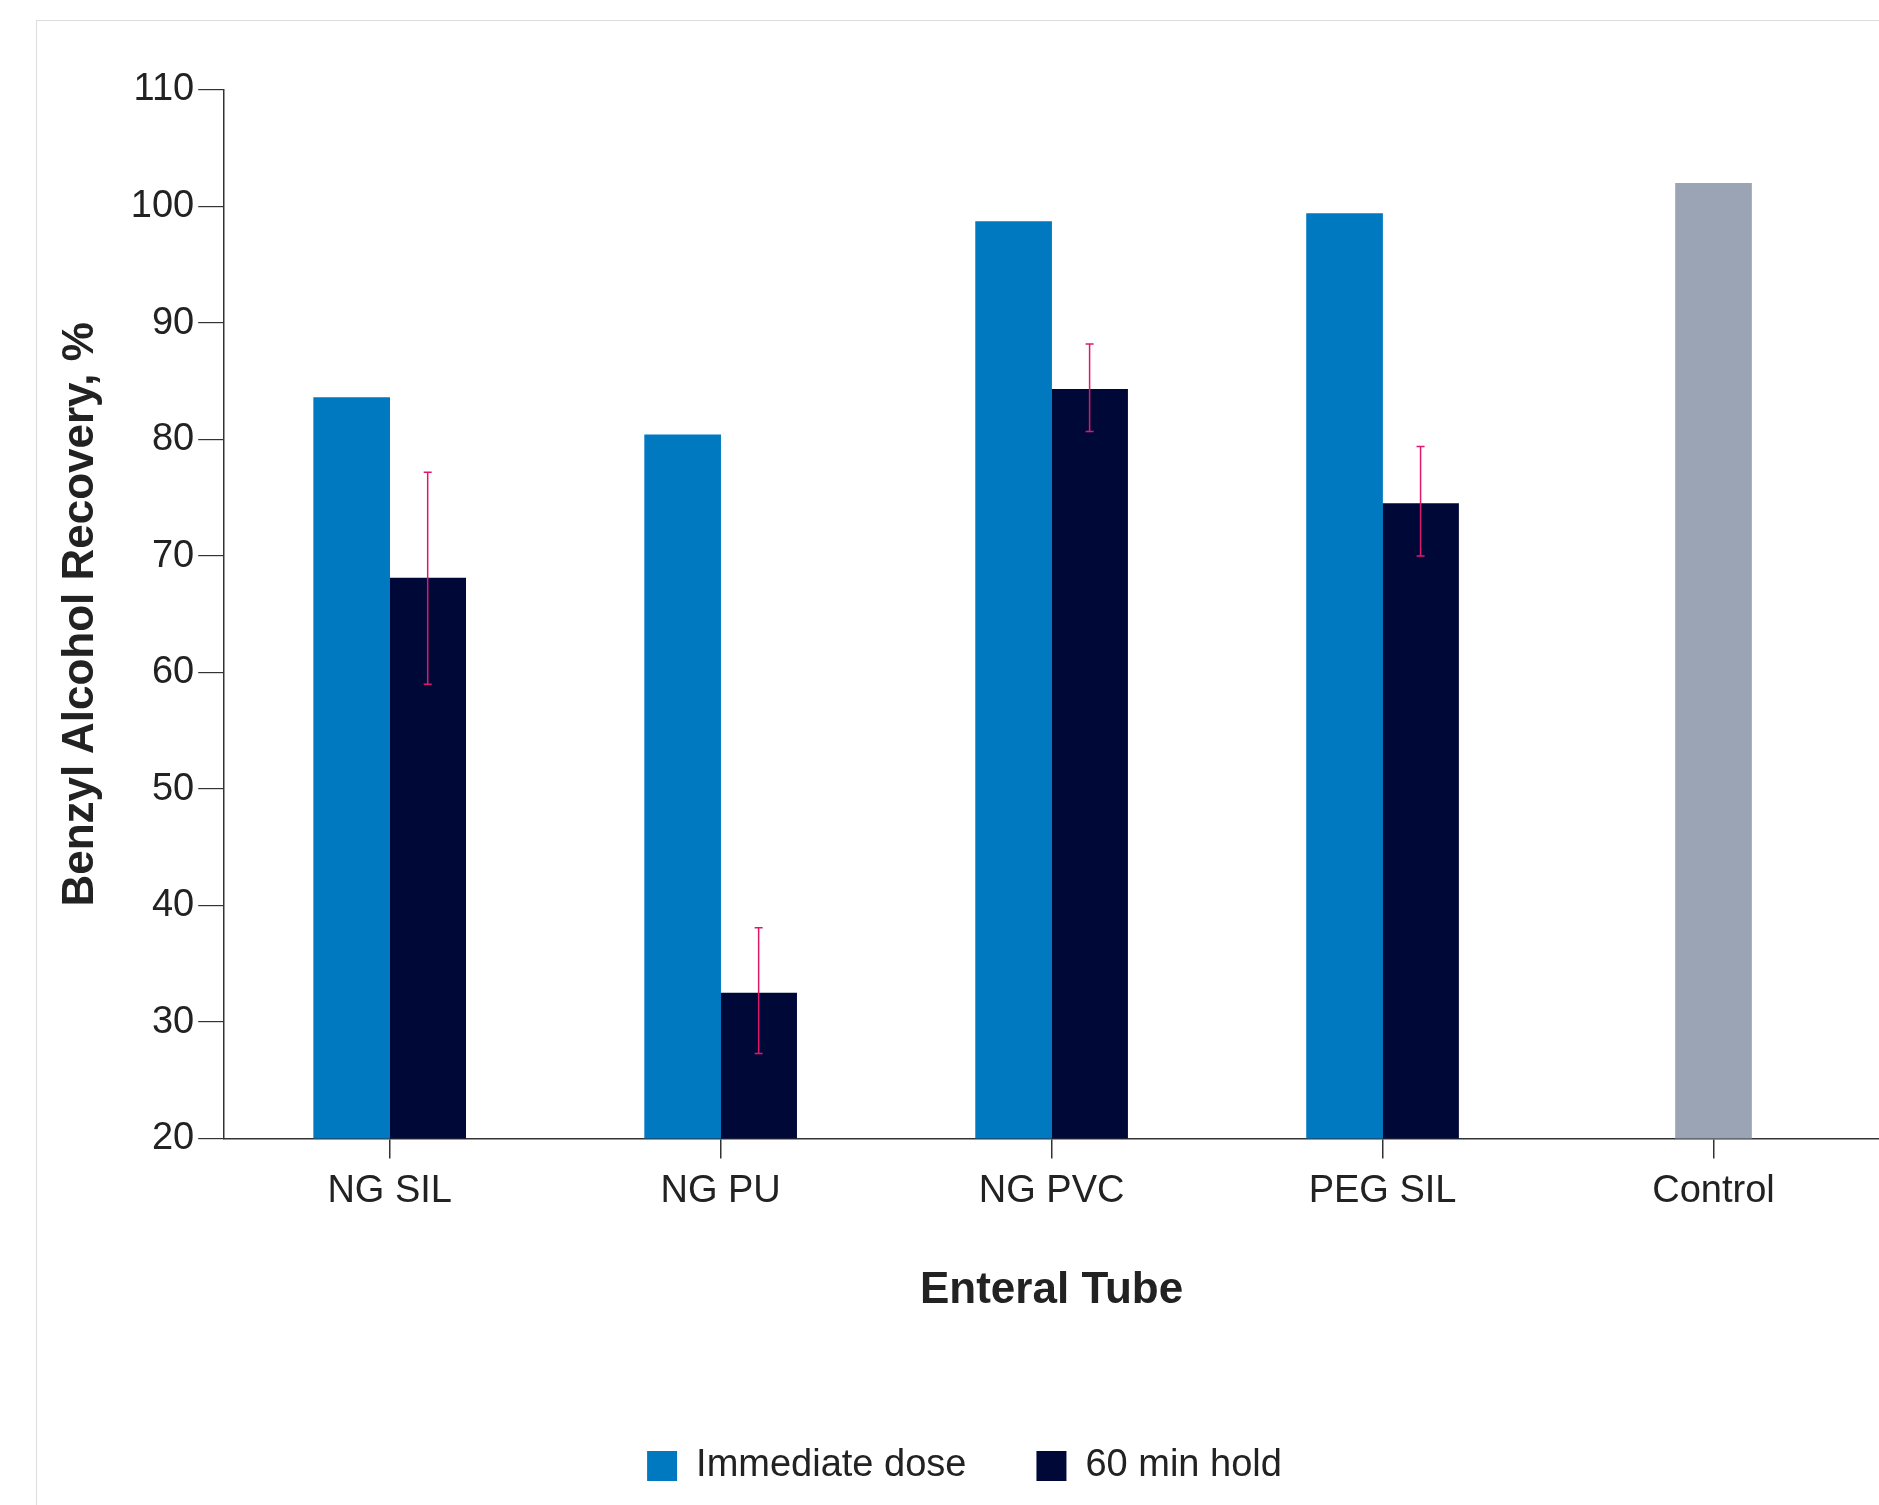 This screenshot has width=1879, height=1505. I want to click on y-tick-label: 60, so click(173, 670).